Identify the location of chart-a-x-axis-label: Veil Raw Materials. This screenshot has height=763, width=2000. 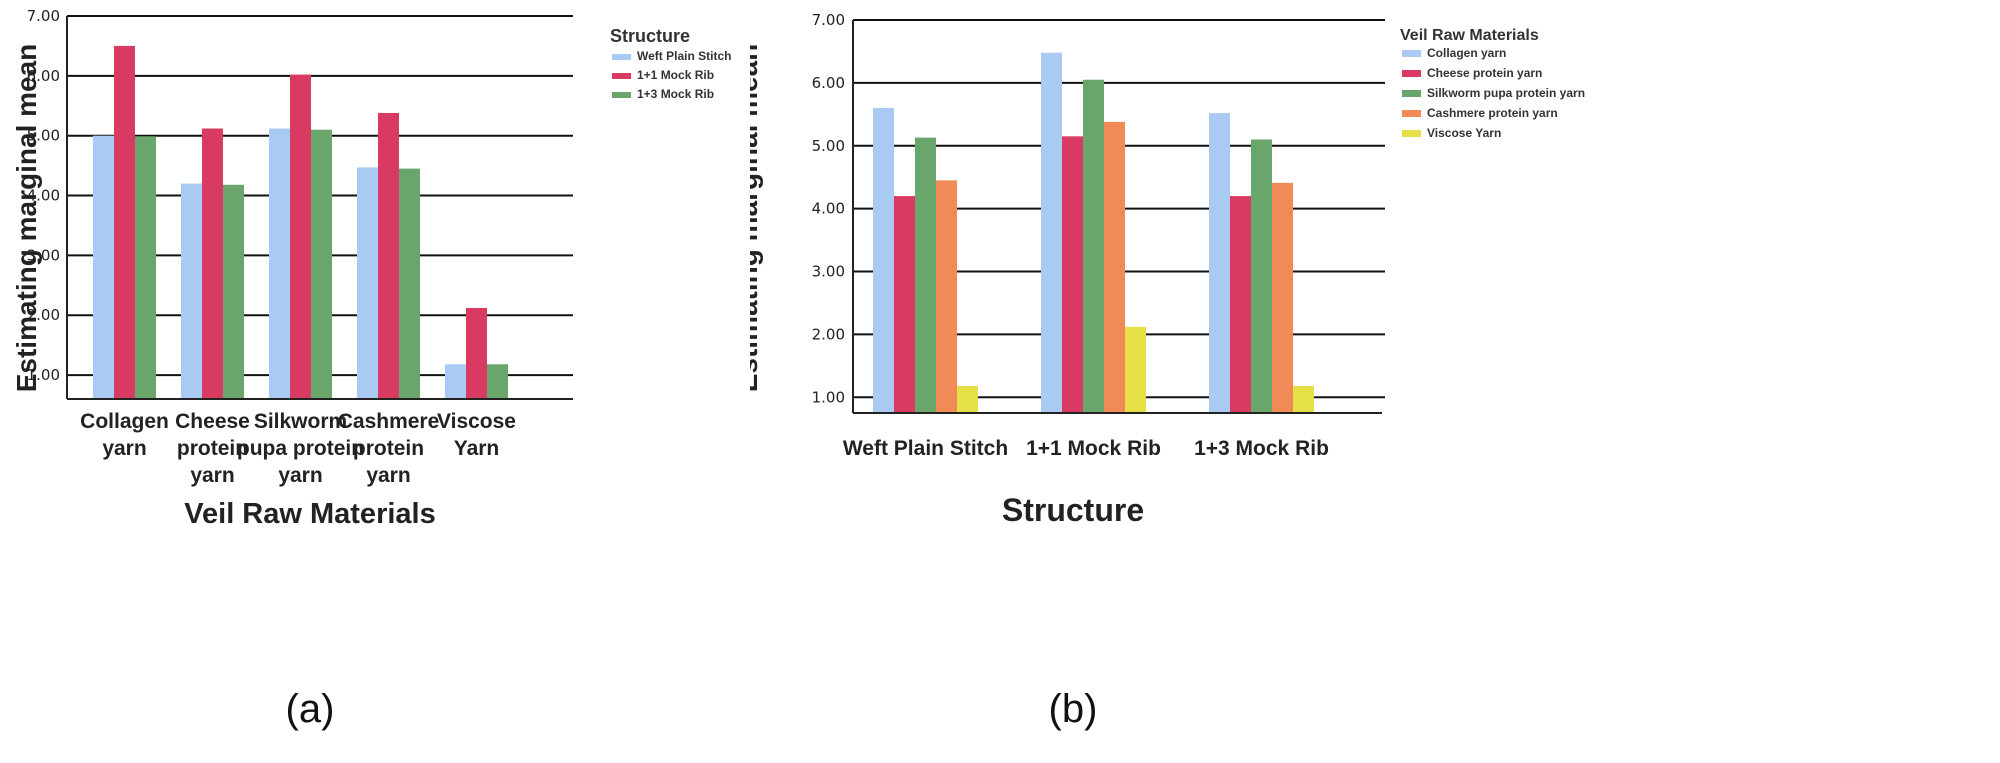
(309, 514).